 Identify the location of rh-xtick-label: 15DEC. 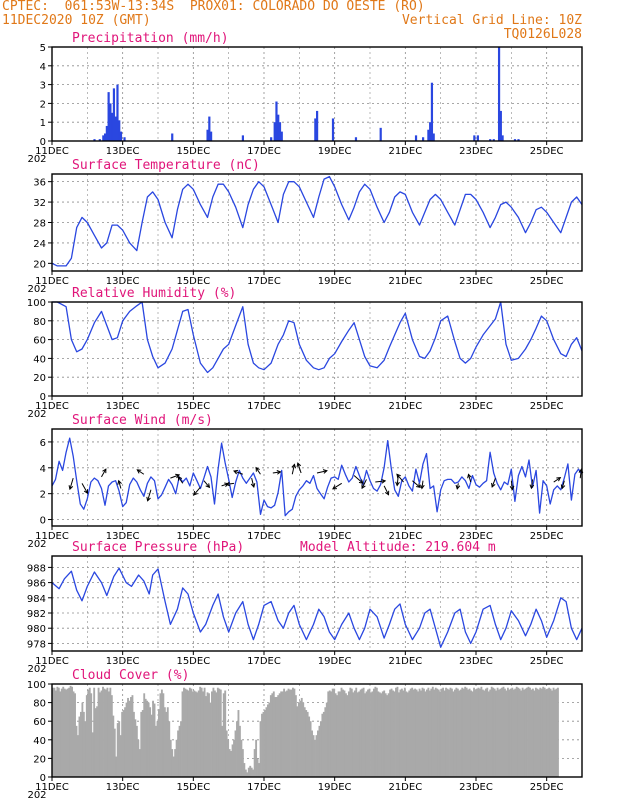
(193, 406).